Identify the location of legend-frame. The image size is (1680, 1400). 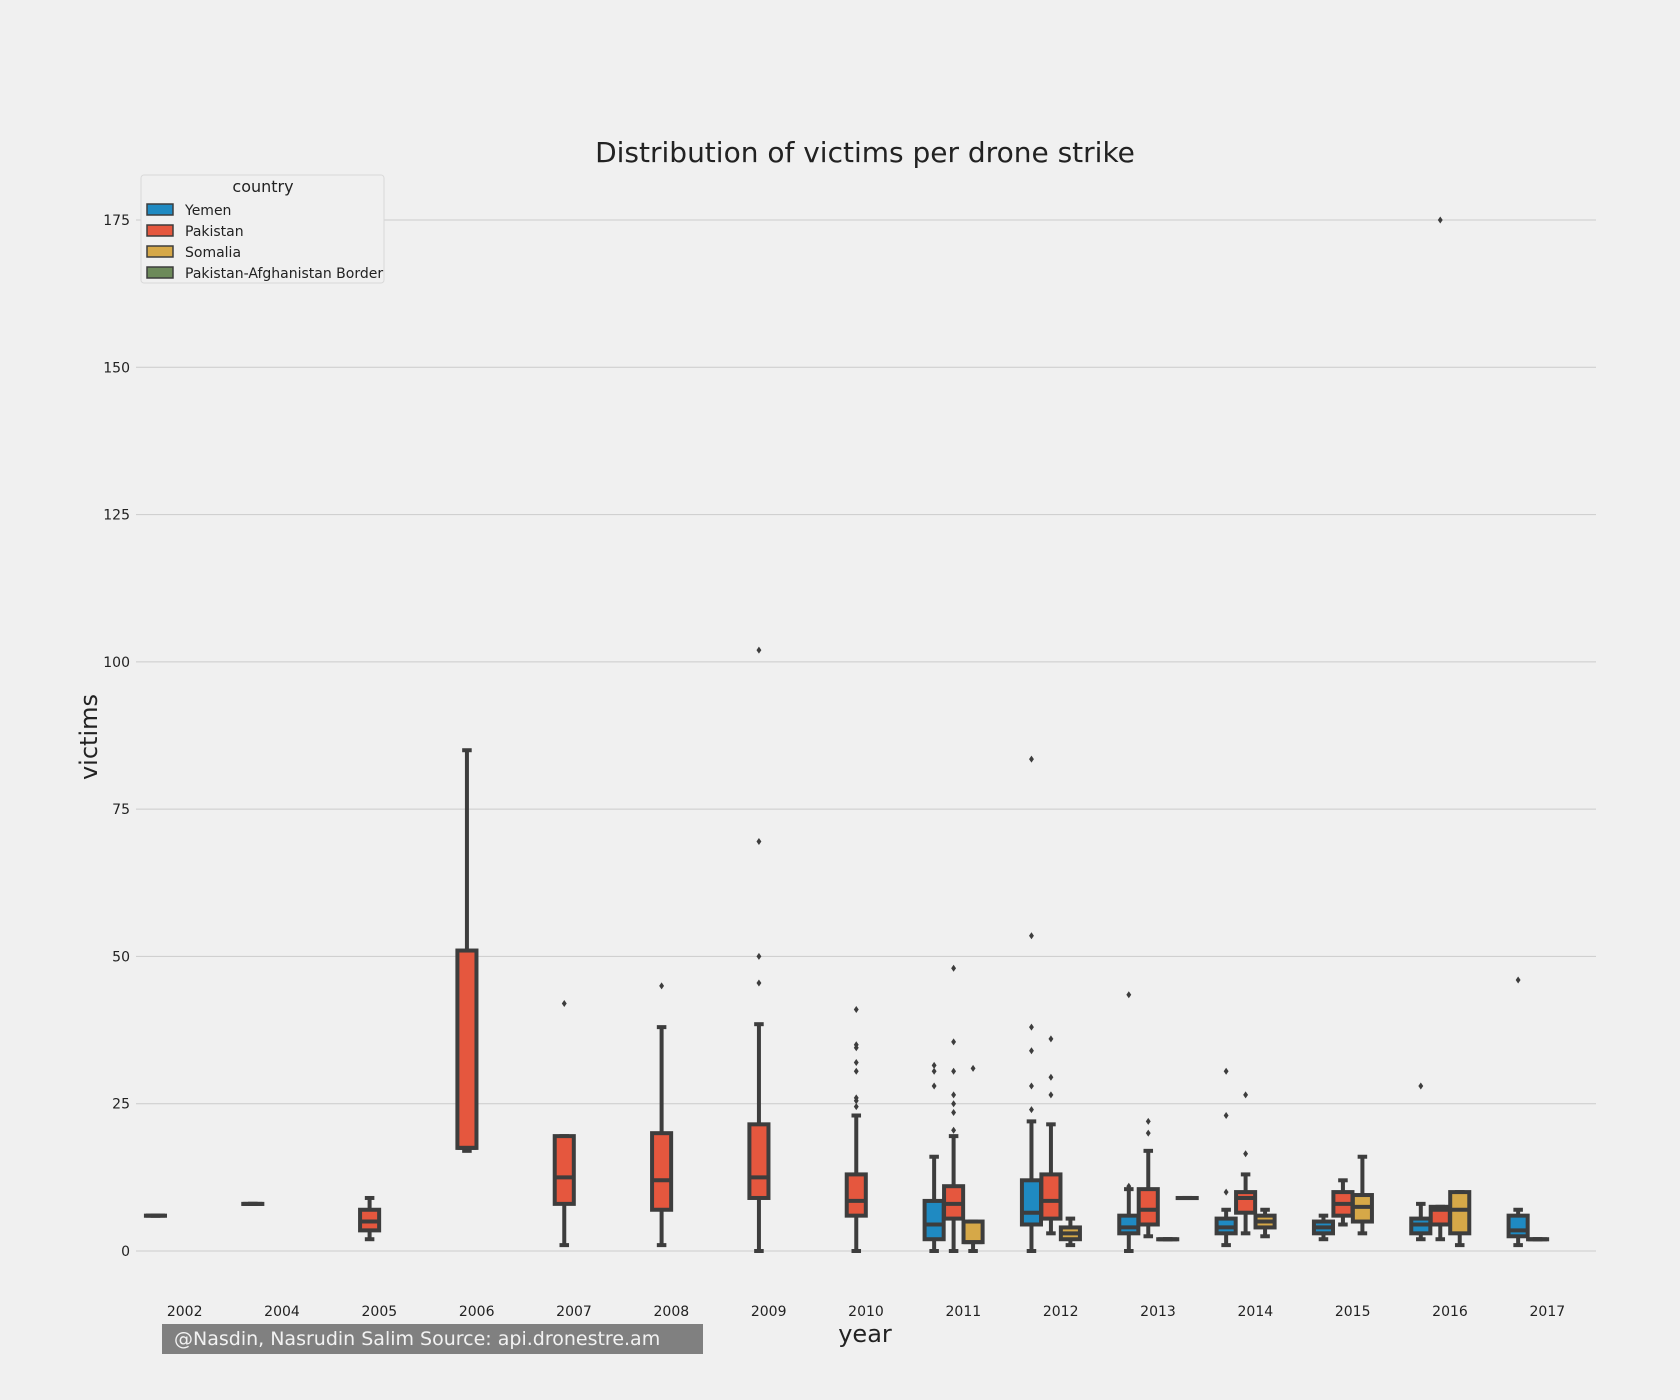
(262, 229).